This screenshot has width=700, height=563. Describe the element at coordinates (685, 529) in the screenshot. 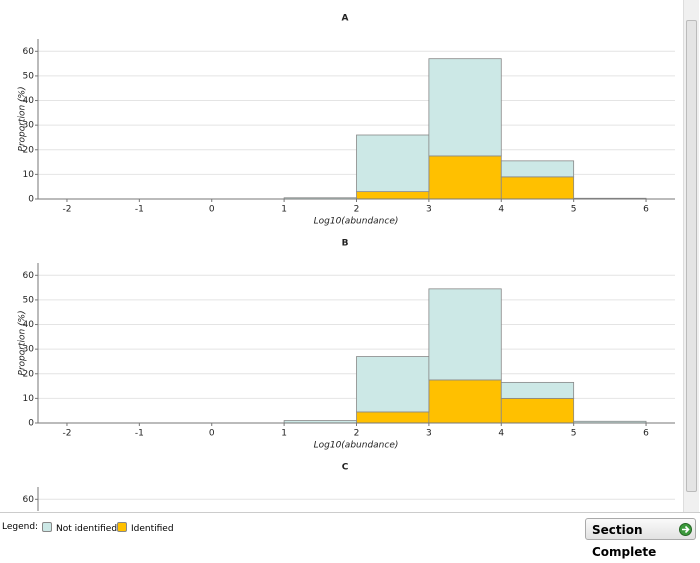

I see `arrow-icon` at that location.